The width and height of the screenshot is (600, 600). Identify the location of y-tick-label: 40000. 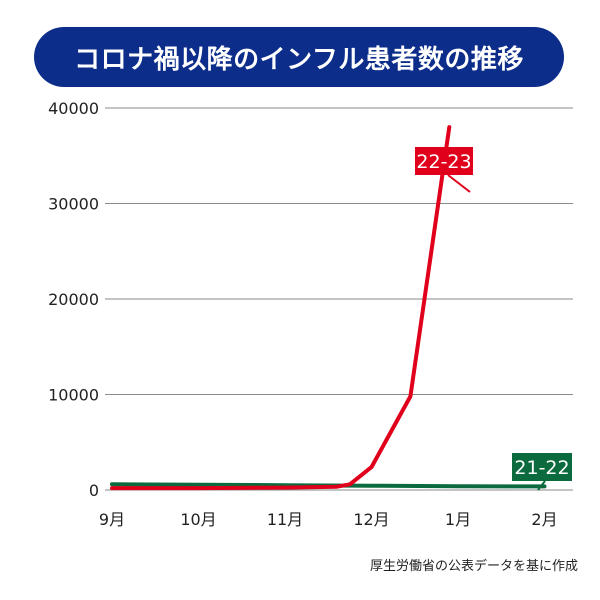
(73, 108).